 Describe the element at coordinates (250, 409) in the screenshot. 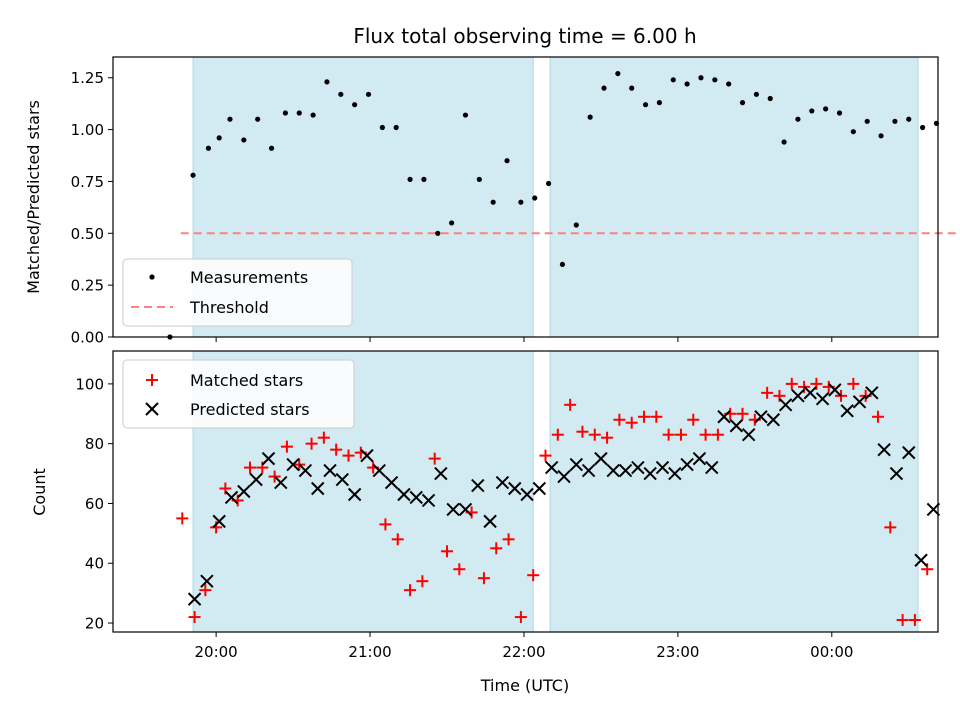

I see `predicted-legend-label: Predicted stars` at that location.